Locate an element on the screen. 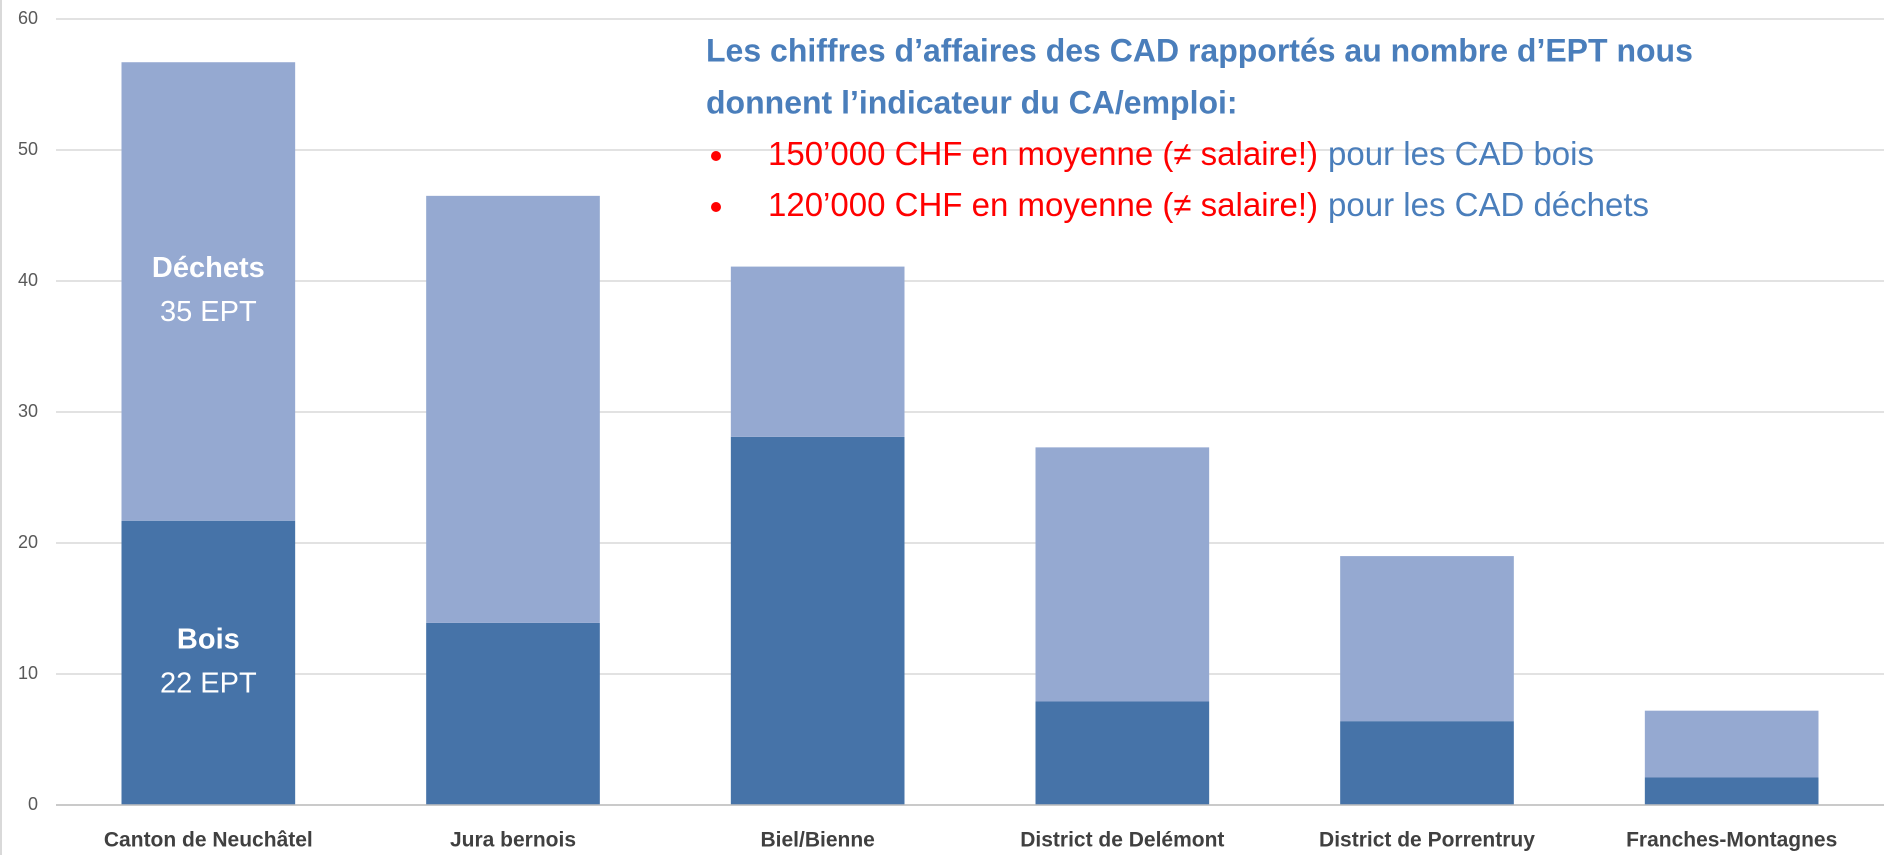 This screenshot has width=1884, height=855. y-tick-label: 30 is located at coordinates (28, 411).